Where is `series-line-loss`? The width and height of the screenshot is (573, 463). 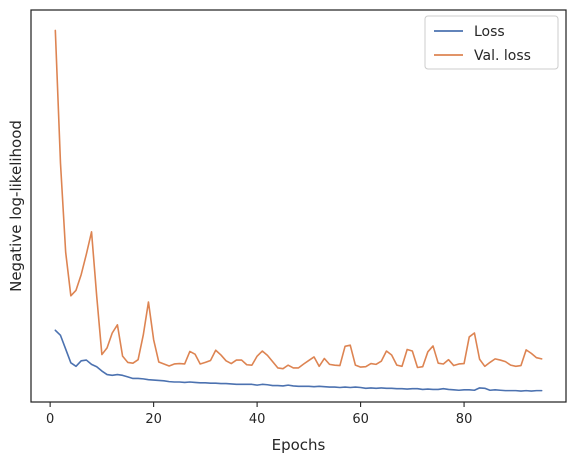
series-line-loss is located at coordinates (298, 360).